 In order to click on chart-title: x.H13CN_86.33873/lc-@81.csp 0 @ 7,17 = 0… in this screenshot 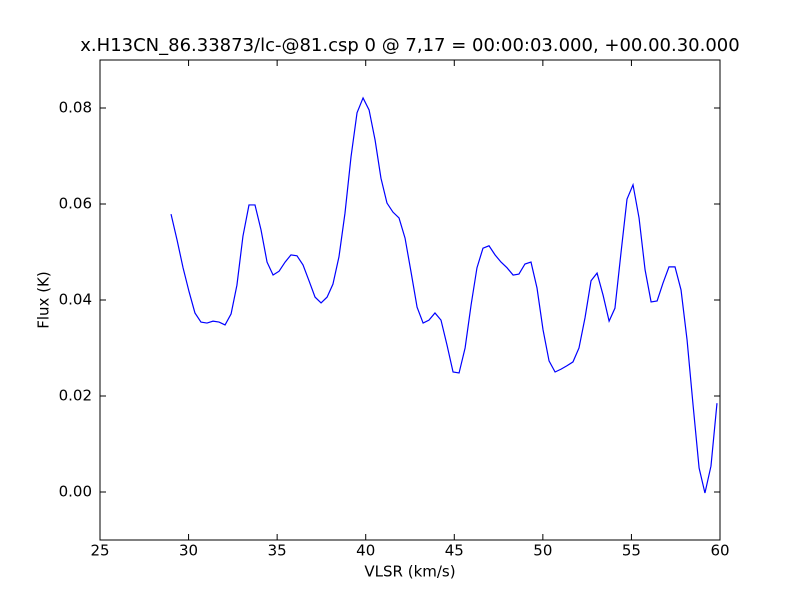, I will do `click(409, 45)`.